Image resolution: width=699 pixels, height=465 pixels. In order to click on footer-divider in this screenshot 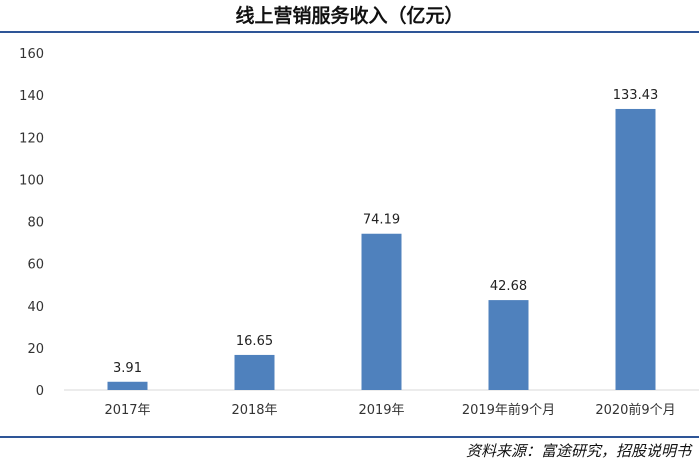, I will do `click(349, 437)`.